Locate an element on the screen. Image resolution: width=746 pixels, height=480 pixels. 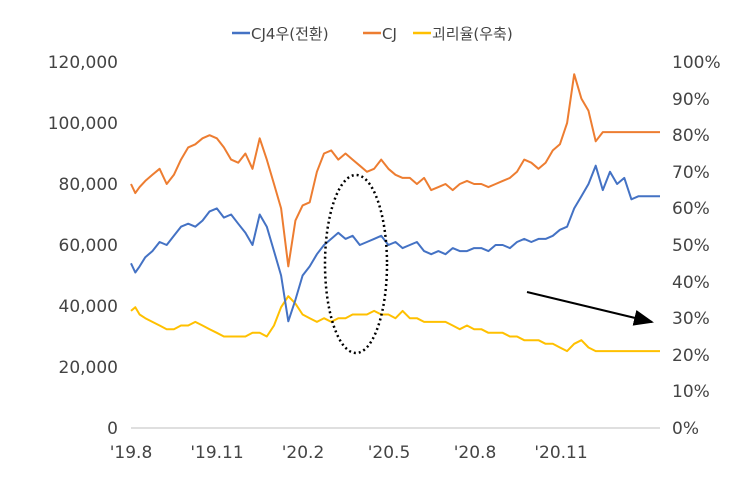
y2-tick-label: 0% is located at coordinates (685, 429).